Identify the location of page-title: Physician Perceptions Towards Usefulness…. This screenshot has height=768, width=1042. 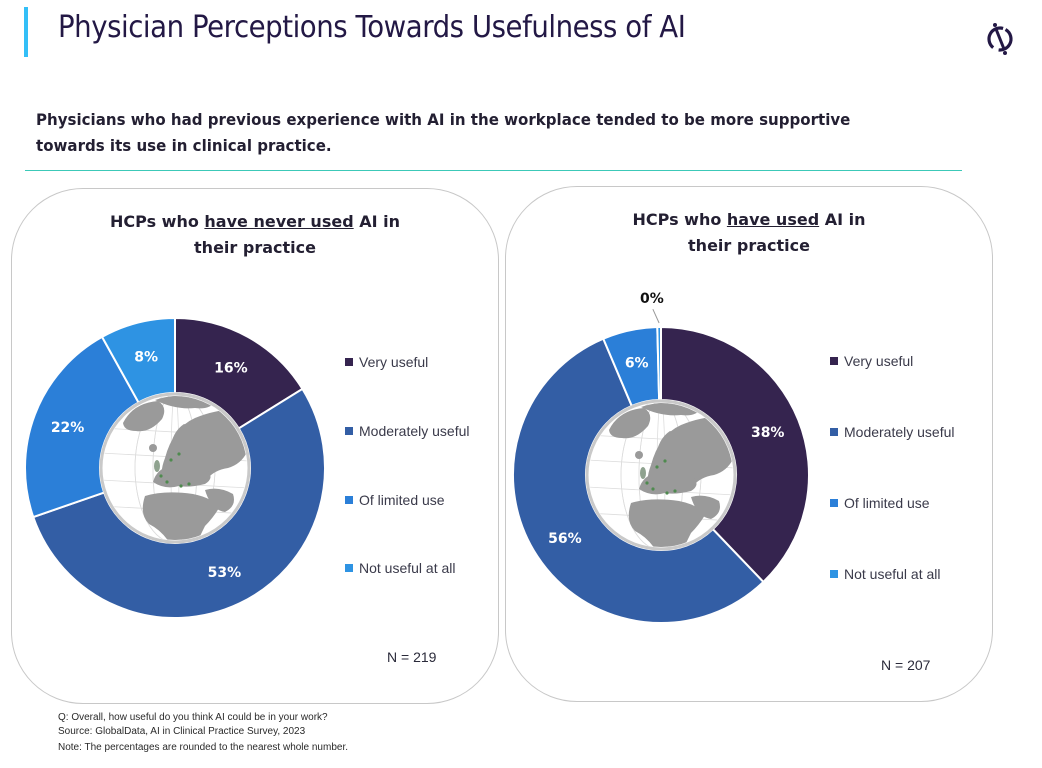
(372, 27).